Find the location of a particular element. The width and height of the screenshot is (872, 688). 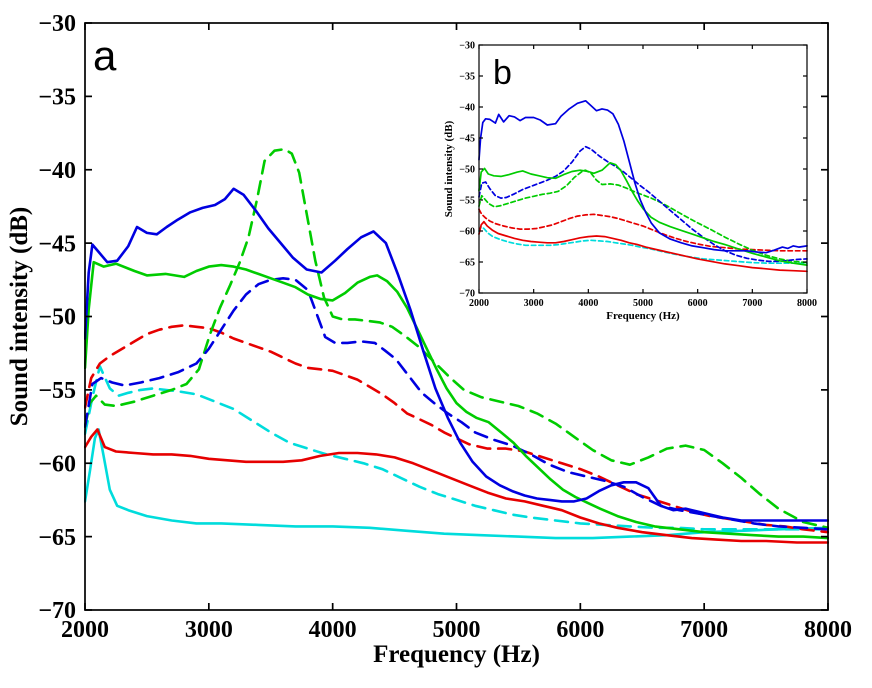

series-red-solid-b is located at coordinates (643, 246).